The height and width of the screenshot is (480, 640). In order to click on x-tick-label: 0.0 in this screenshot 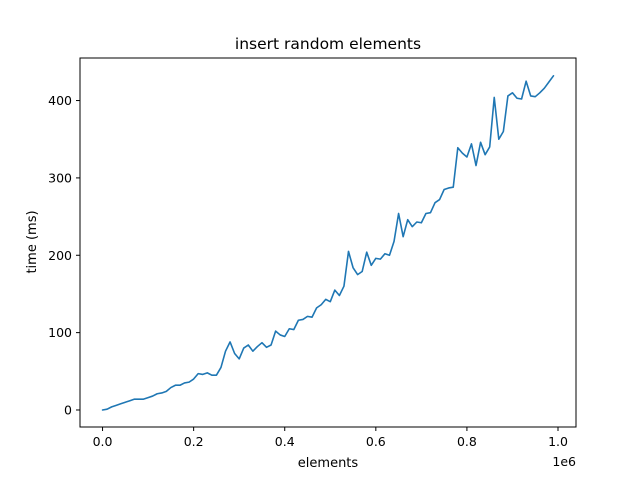, I will do `click(103, 441)`.